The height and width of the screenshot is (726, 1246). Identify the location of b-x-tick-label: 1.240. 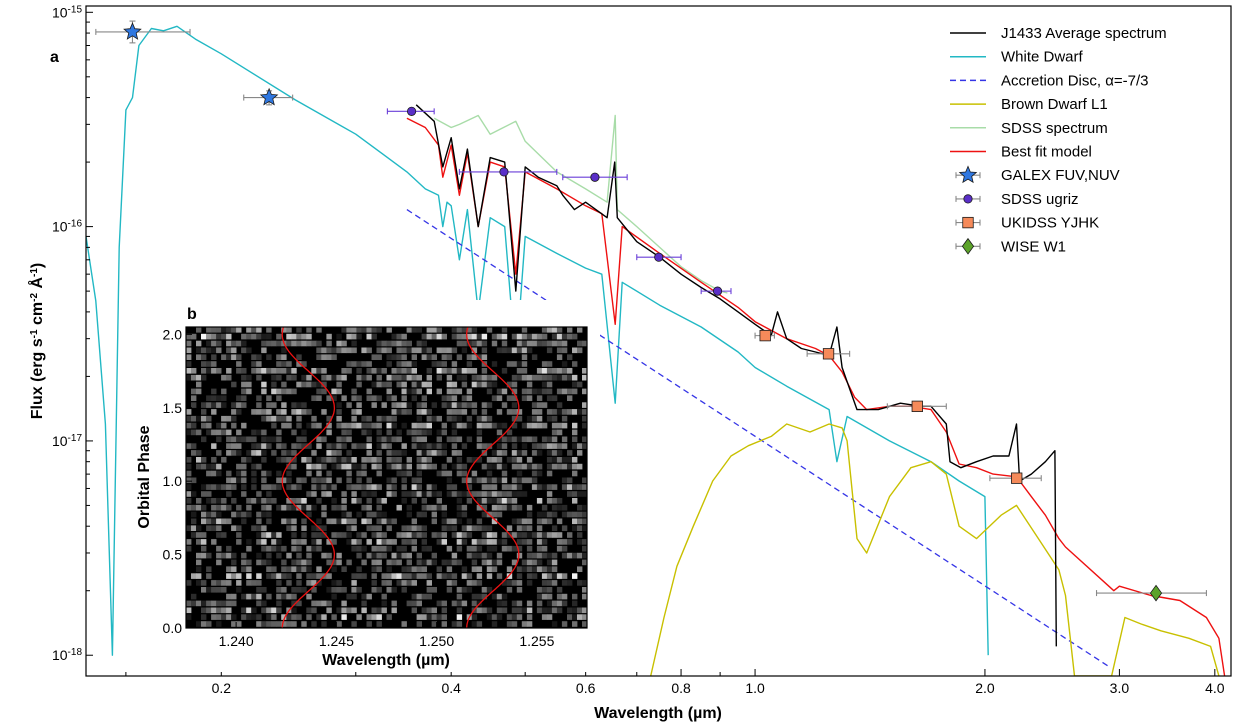
(236, 641).